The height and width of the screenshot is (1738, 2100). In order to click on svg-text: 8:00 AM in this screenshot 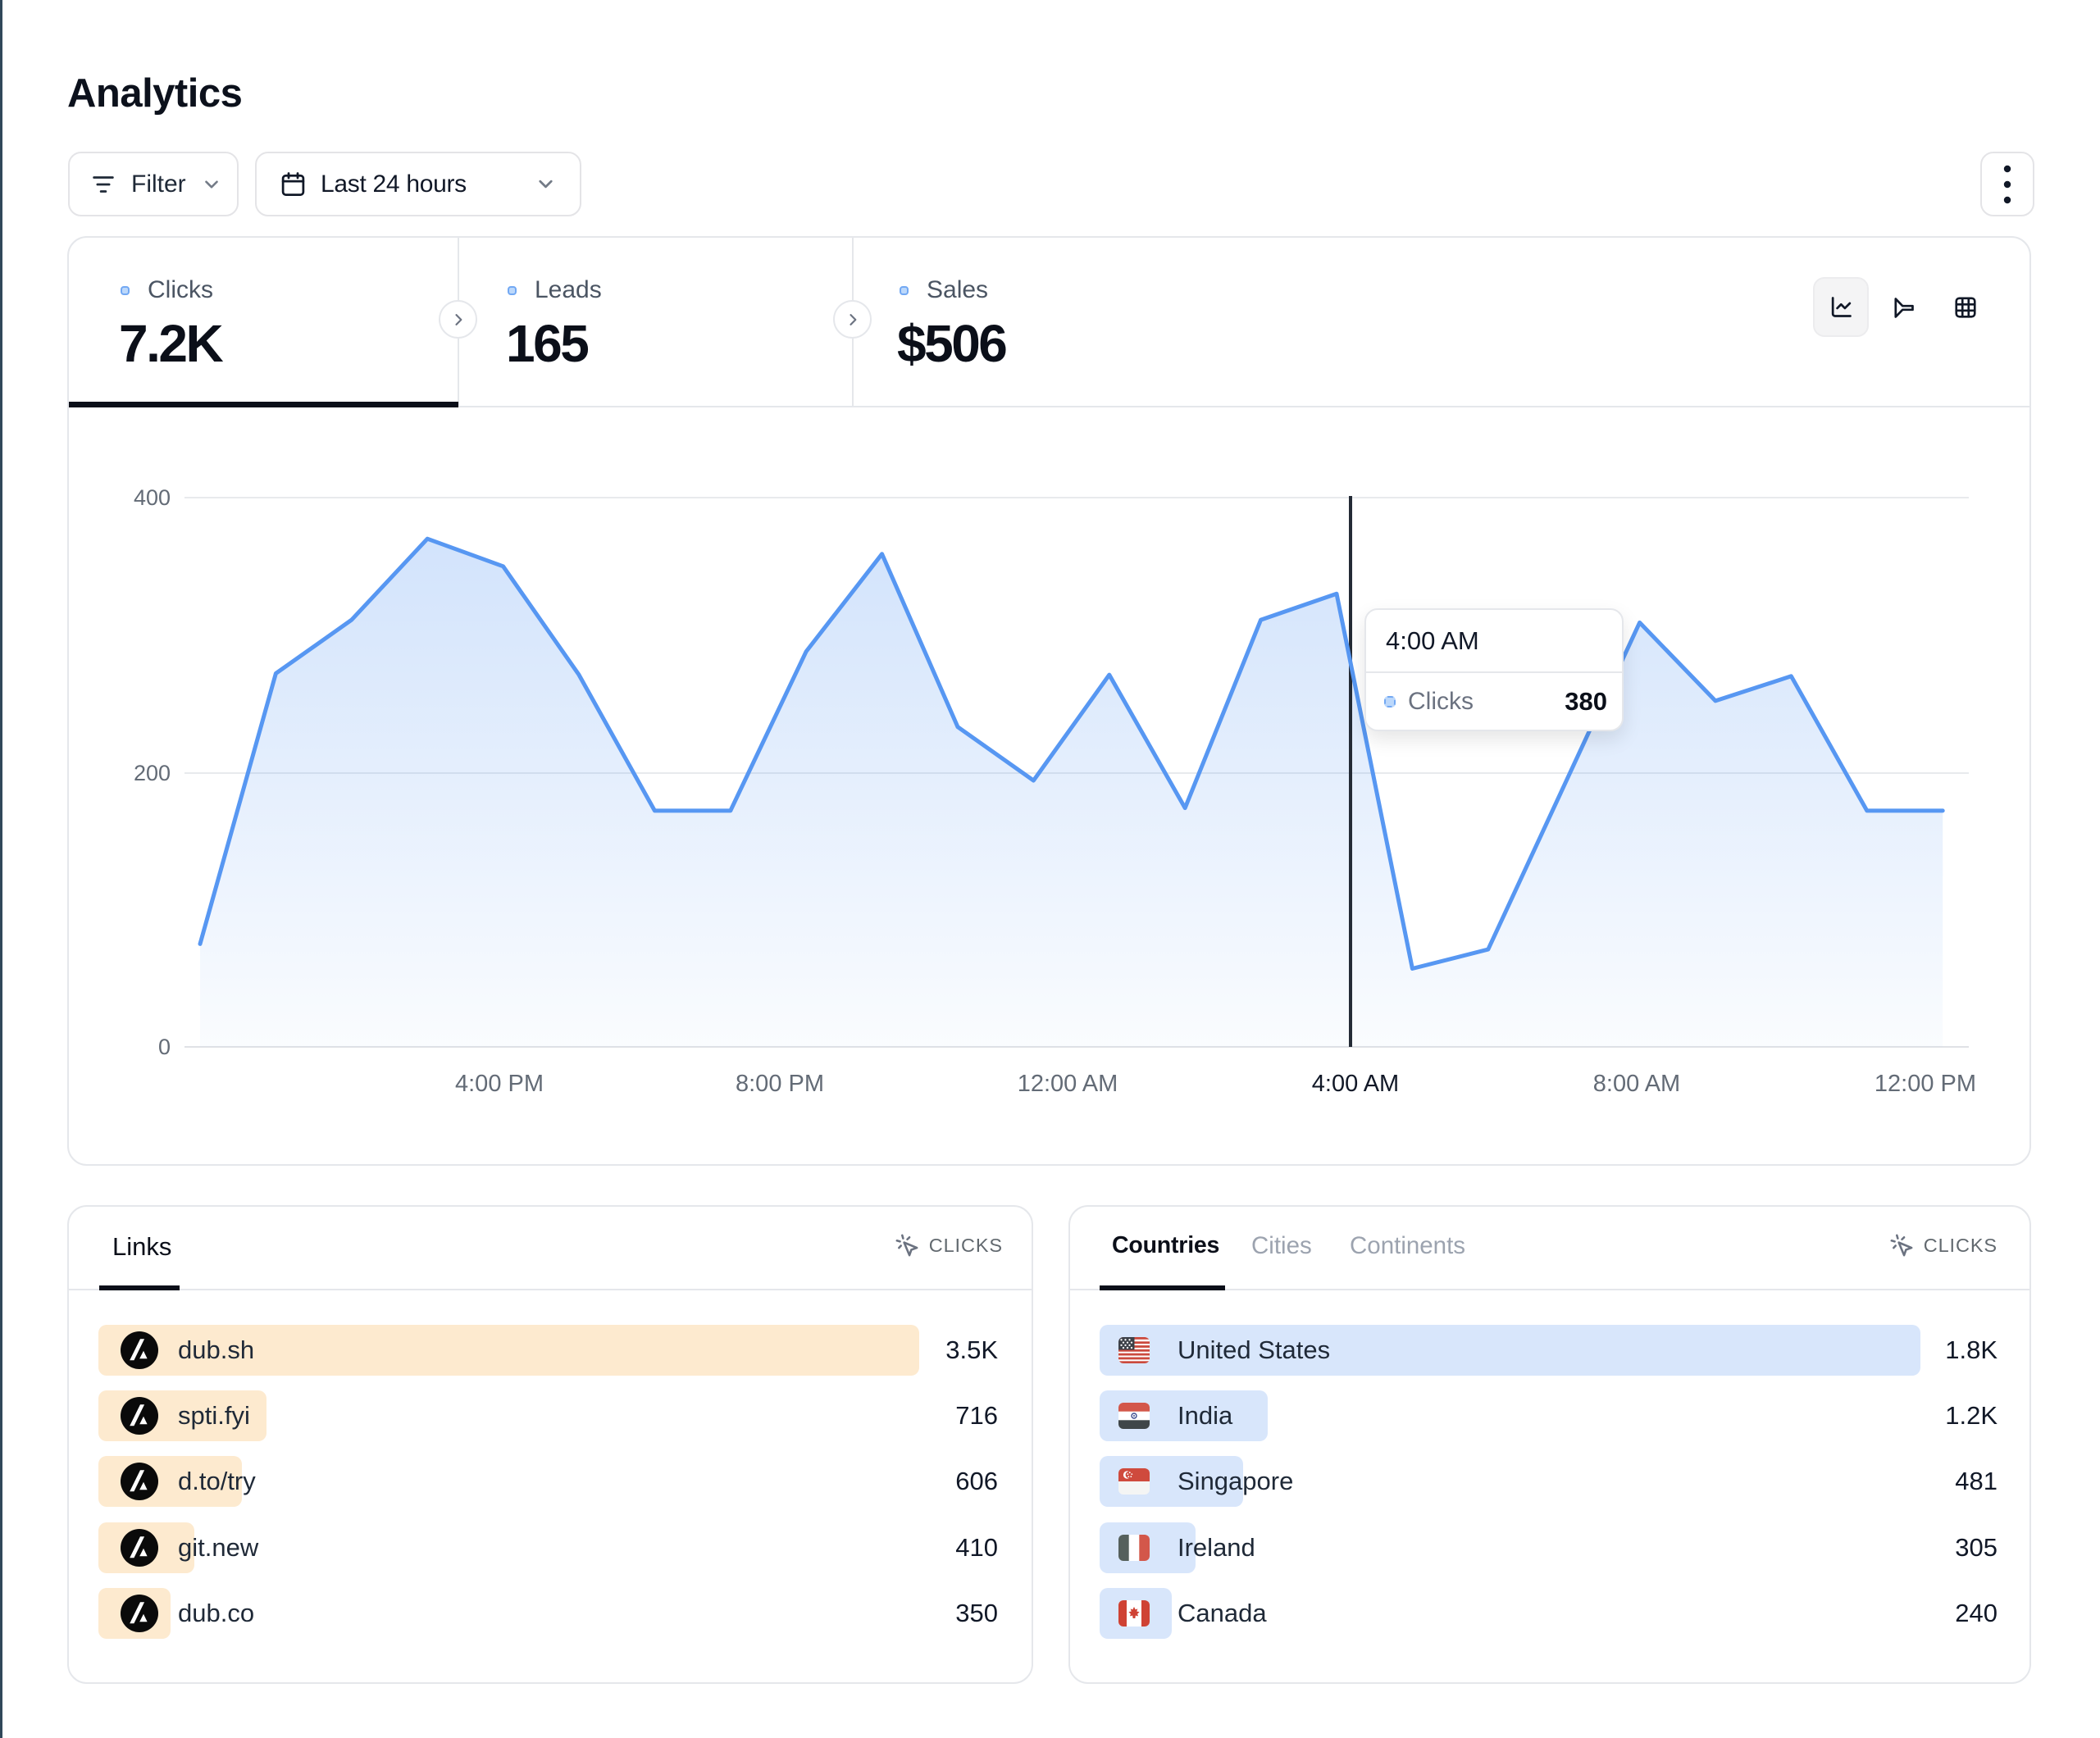, I will do `click(1636, 1084)`.